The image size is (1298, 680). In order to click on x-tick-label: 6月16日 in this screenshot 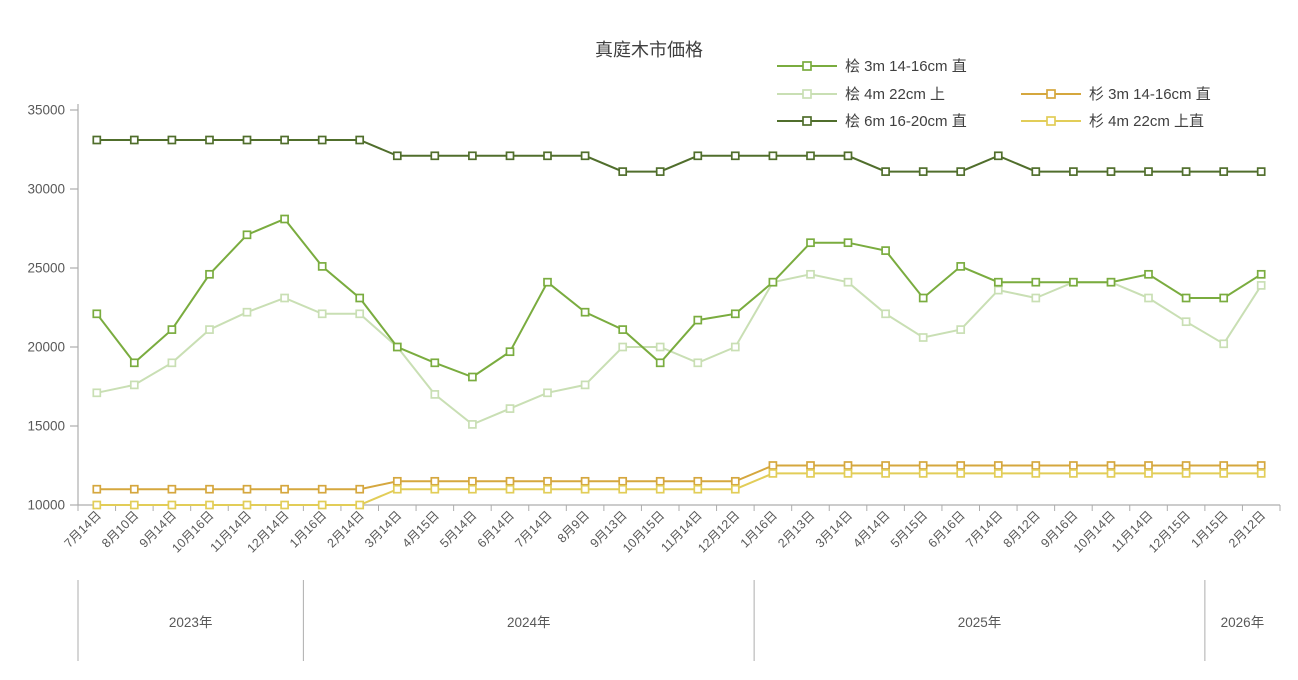, I will do `click(947, 529)`.